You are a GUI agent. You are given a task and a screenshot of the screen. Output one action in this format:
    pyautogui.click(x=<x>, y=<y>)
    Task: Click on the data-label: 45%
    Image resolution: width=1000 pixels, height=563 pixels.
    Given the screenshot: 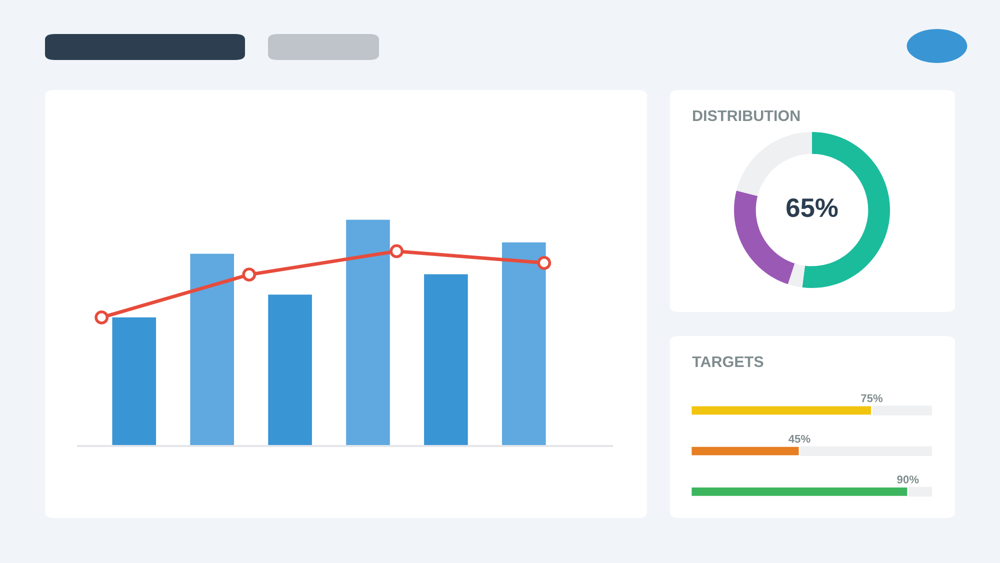 What is the action you would take?
    pyautogui.click(x=799, y=438)
    